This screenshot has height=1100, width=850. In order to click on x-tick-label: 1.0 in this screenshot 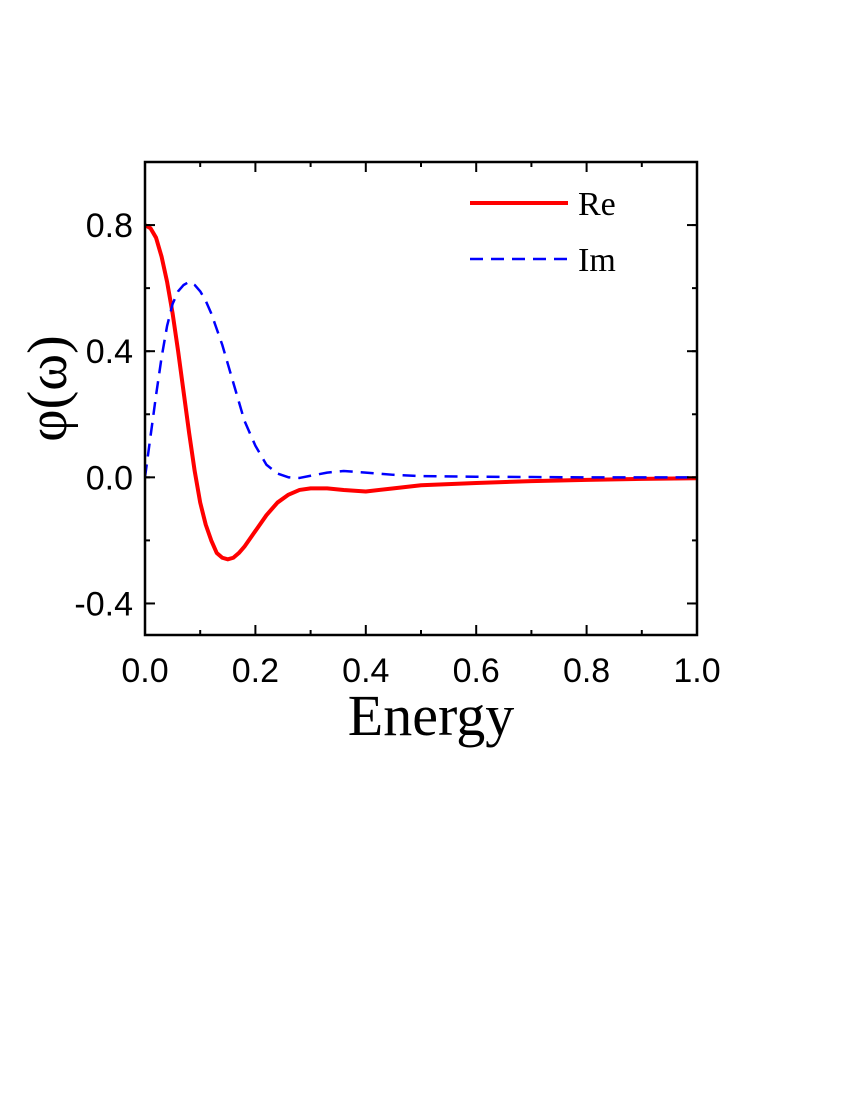, I will do `click(696, 671)`.